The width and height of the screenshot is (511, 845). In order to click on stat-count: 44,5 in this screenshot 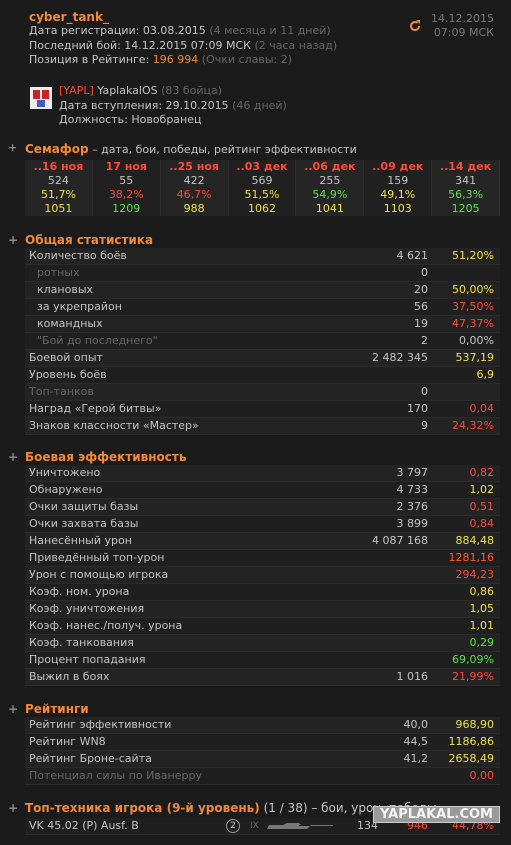, I will do `click(416, 741)`.